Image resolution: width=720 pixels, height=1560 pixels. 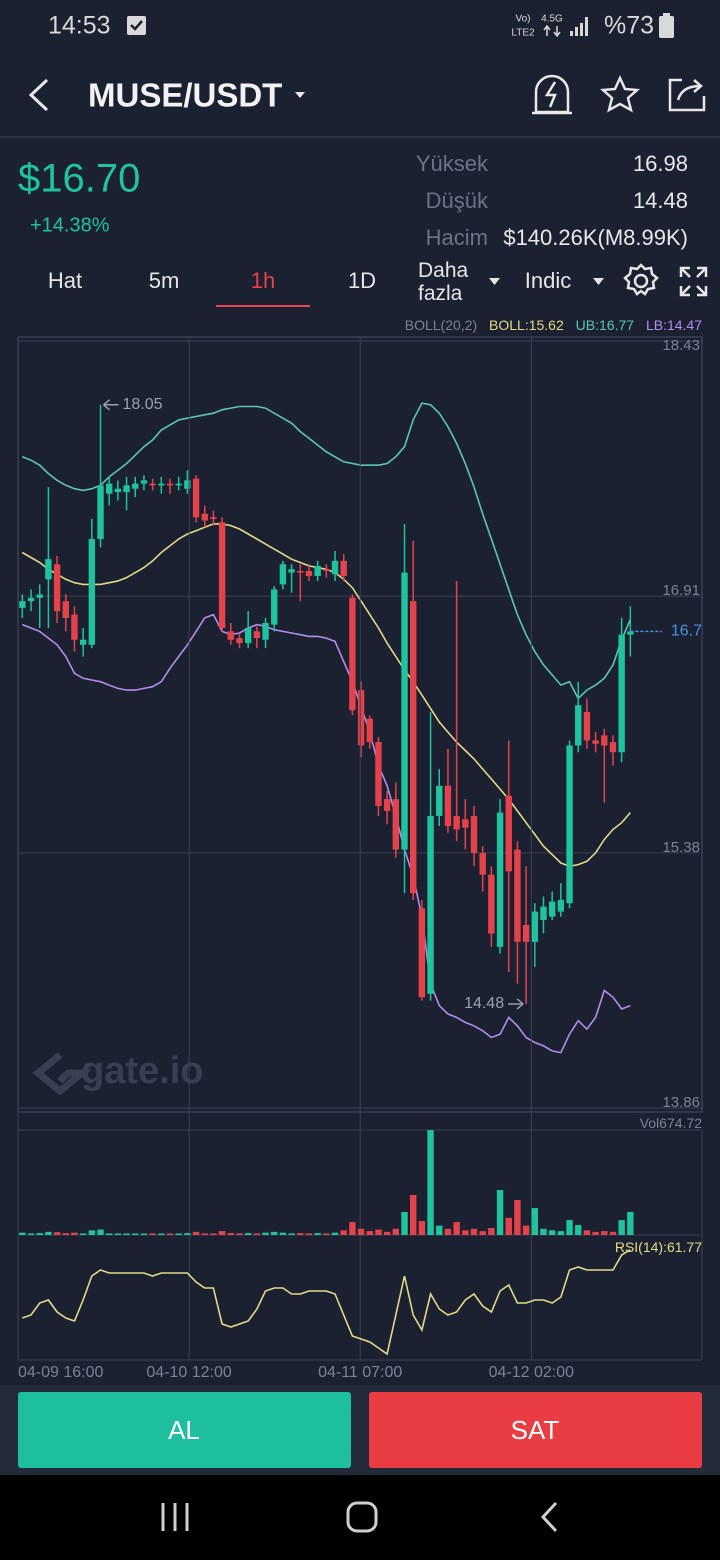 What do you see at coordinates (185, 95) in the screenshot?
I see `pair-title: MUSE/USDT` at bounding box center [185, 95].